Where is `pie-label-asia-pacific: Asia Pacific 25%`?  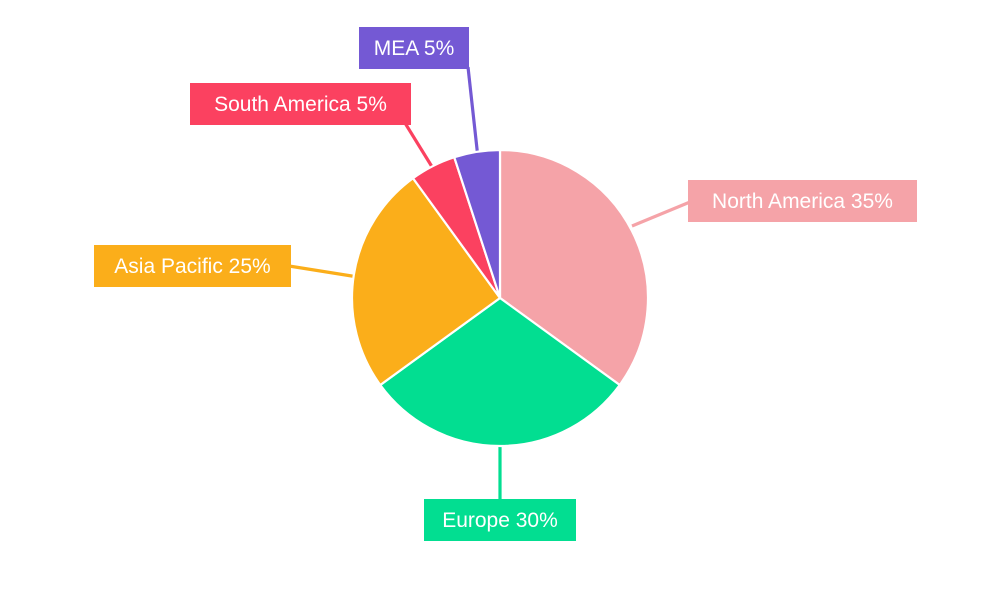 pie-label-asia-pacific: Asia Pacific 25% is located at coordinates (192, 266).